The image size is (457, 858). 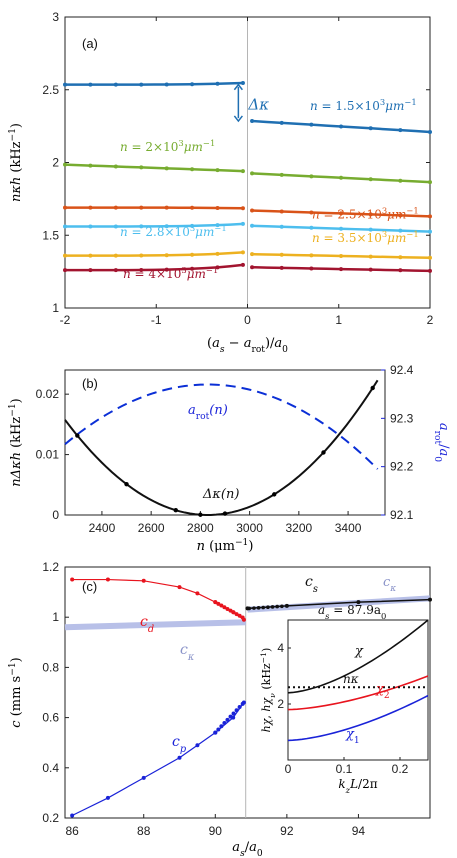 What do you see at coordinates (352, 736) in the screenshot?
I see `chi1-label: χ1` at bounding box center [352, 736].